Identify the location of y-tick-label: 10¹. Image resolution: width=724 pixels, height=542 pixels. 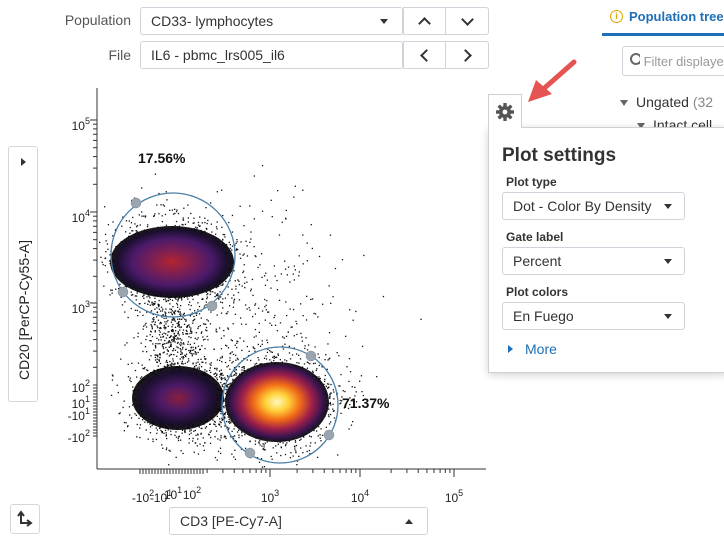
(81, 402).